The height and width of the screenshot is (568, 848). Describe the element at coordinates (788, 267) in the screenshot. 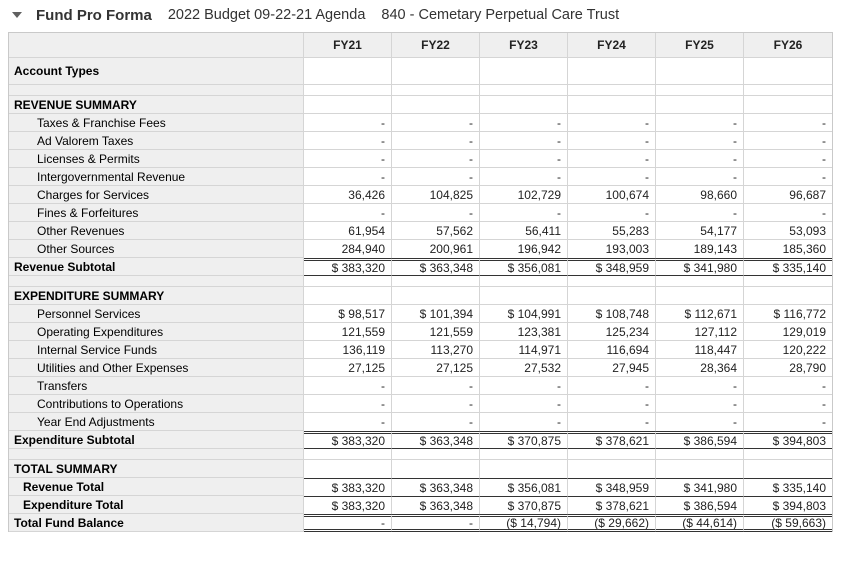

I see `cell-fy26: $ 335,140` at that location.